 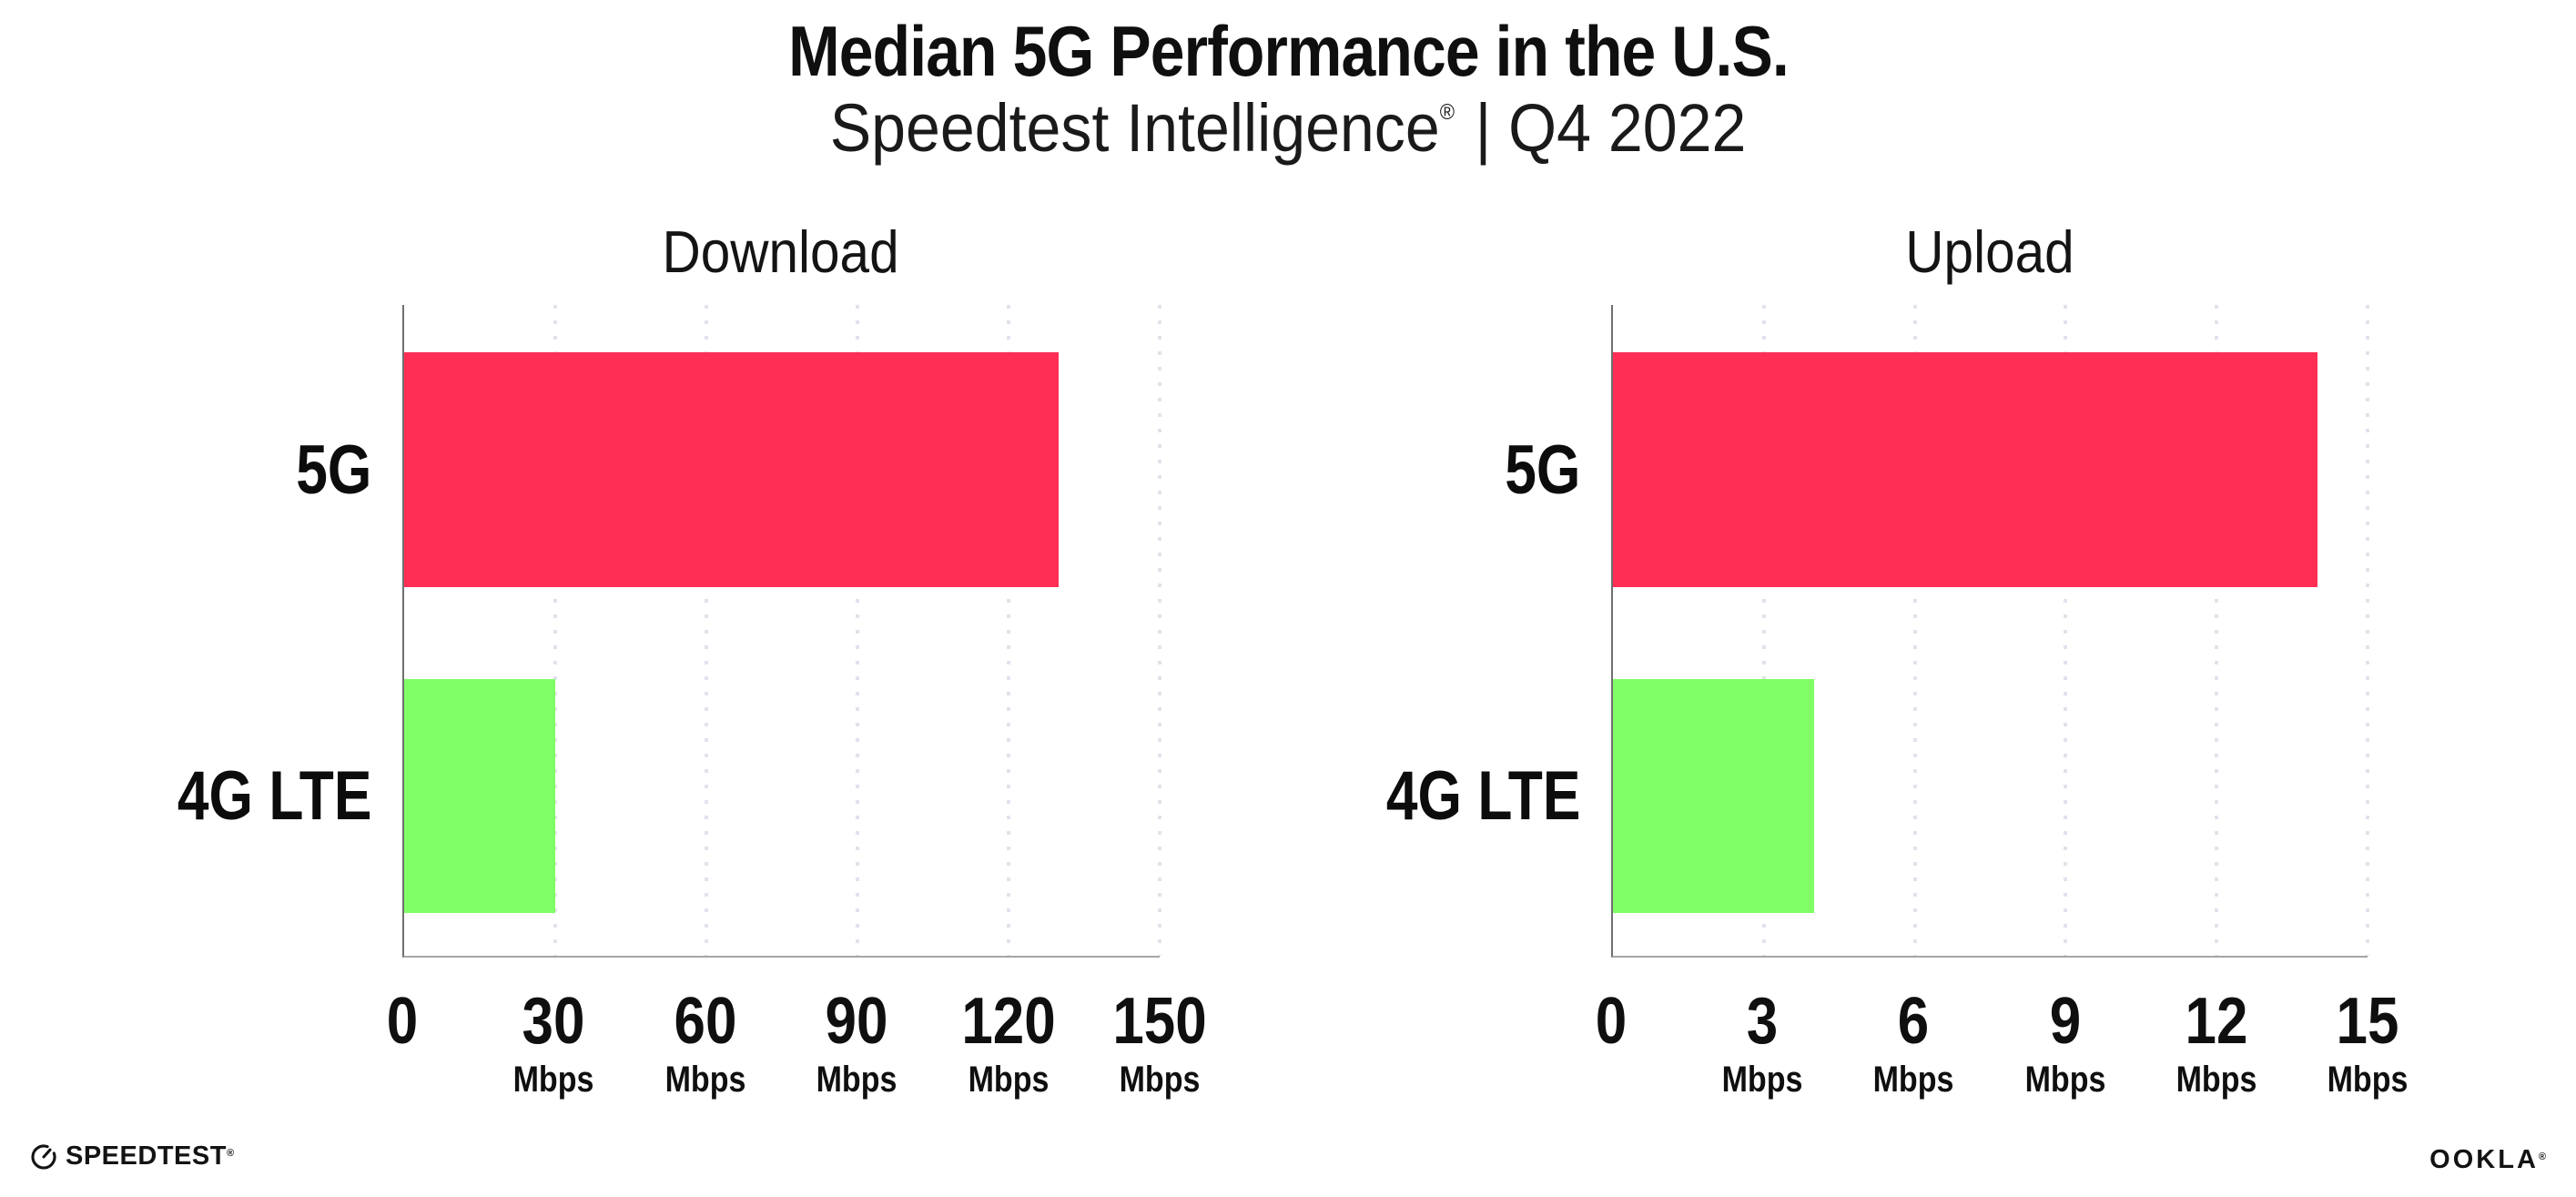 I want to click on ookla-logo: OOKLA®, so click(x=2487, y=1160).